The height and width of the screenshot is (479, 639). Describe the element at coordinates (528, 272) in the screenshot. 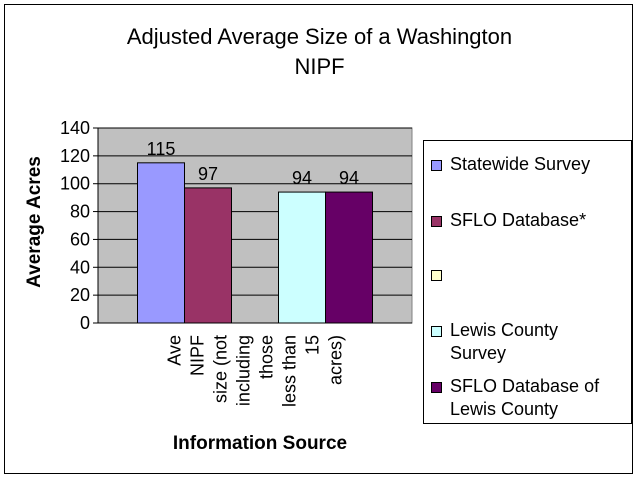

I see `legend-item` at that location.